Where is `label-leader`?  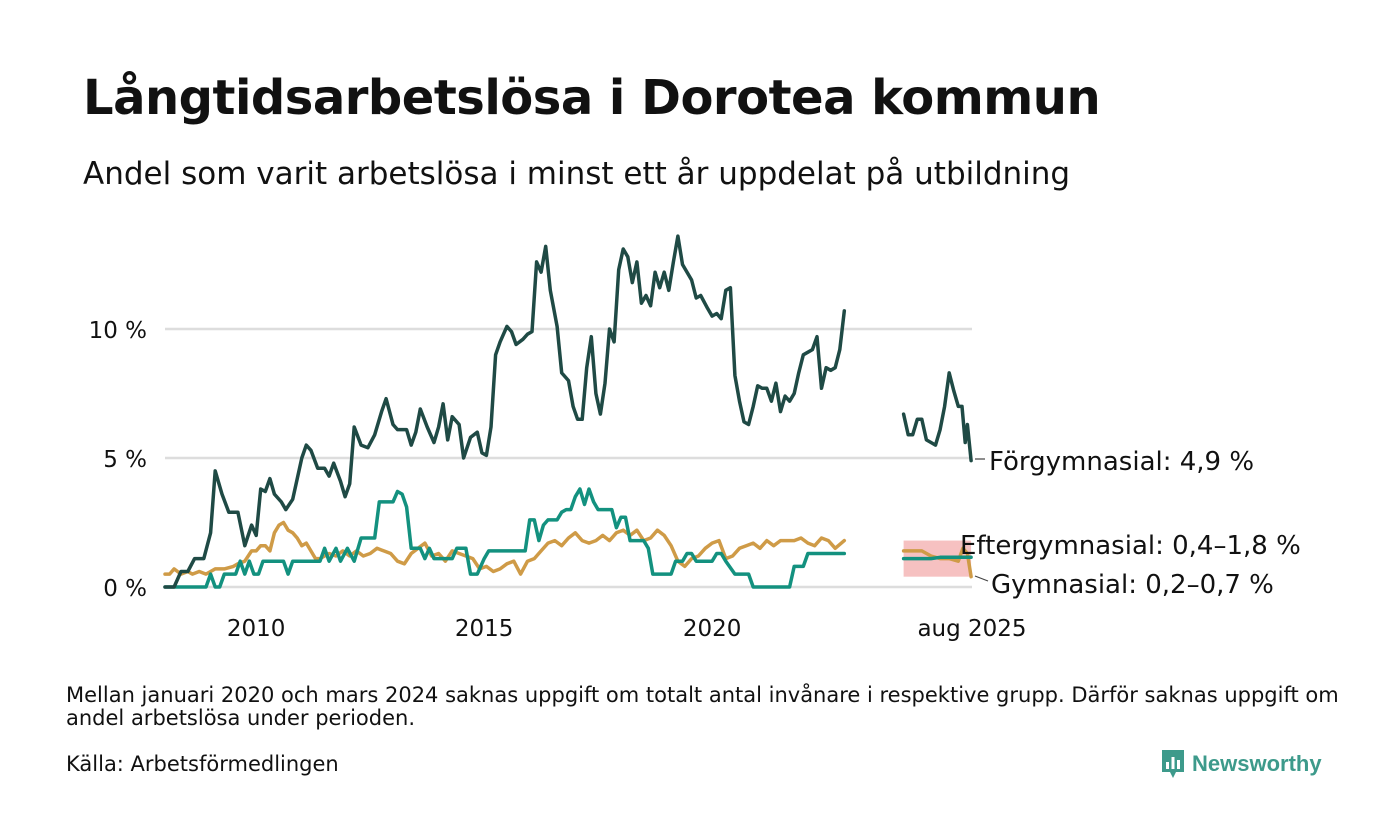
label-leader is located at coordinates (981, 578).